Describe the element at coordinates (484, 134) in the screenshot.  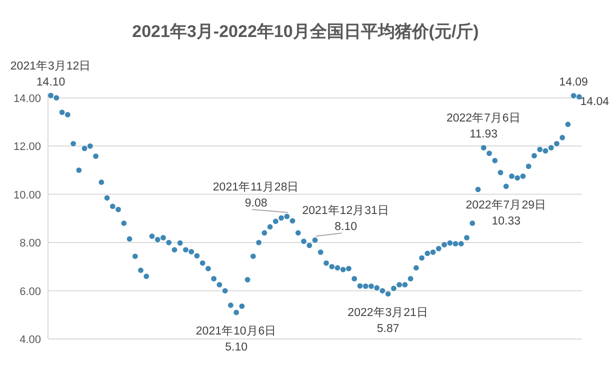
I see `data-label: 11.93` at that location.